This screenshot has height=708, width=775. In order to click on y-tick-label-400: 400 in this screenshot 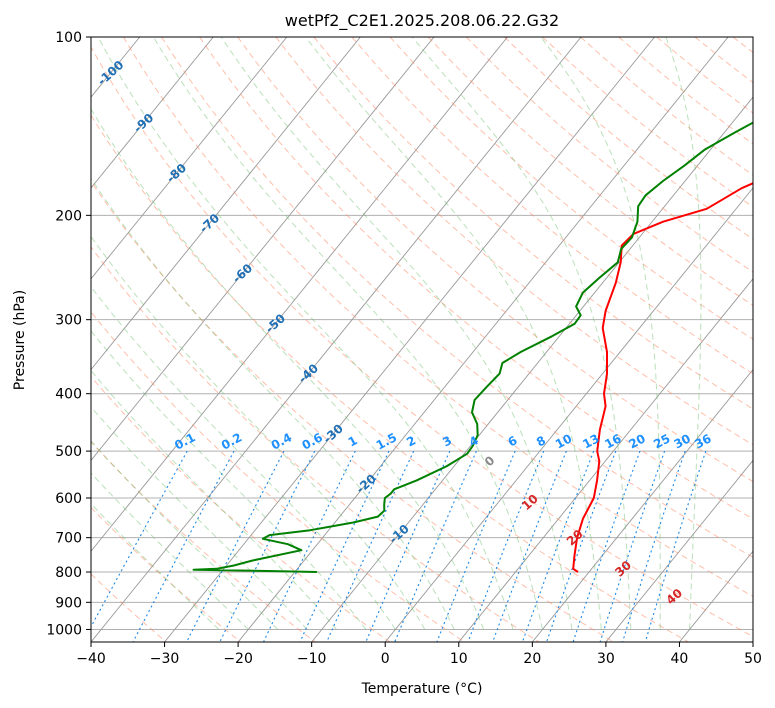, I will do `click(68, 395)`.